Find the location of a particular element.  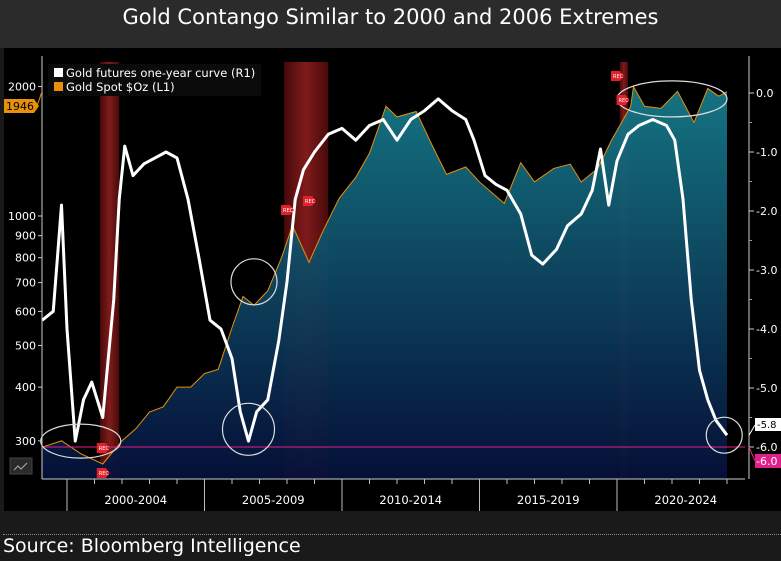

left-tick-label: 900 is located at coordinates (25, 236).